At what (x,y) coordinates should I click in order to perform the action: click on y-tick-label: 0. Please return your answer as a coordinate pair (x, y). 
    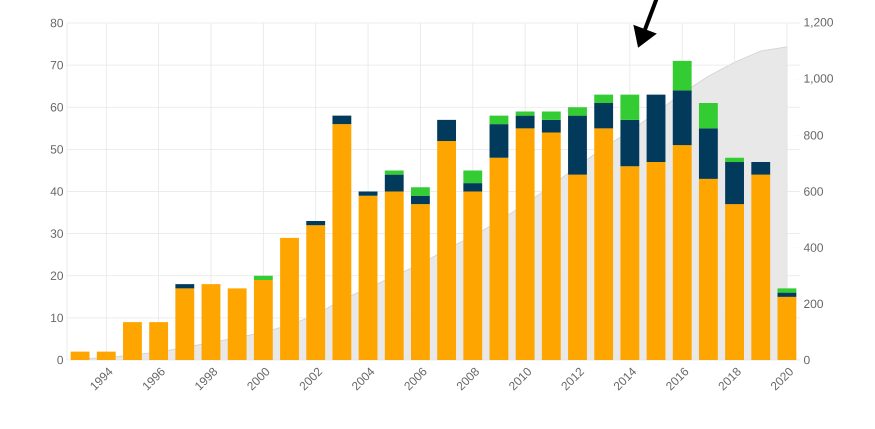
    Looking at the image, I should click on (60, 360).